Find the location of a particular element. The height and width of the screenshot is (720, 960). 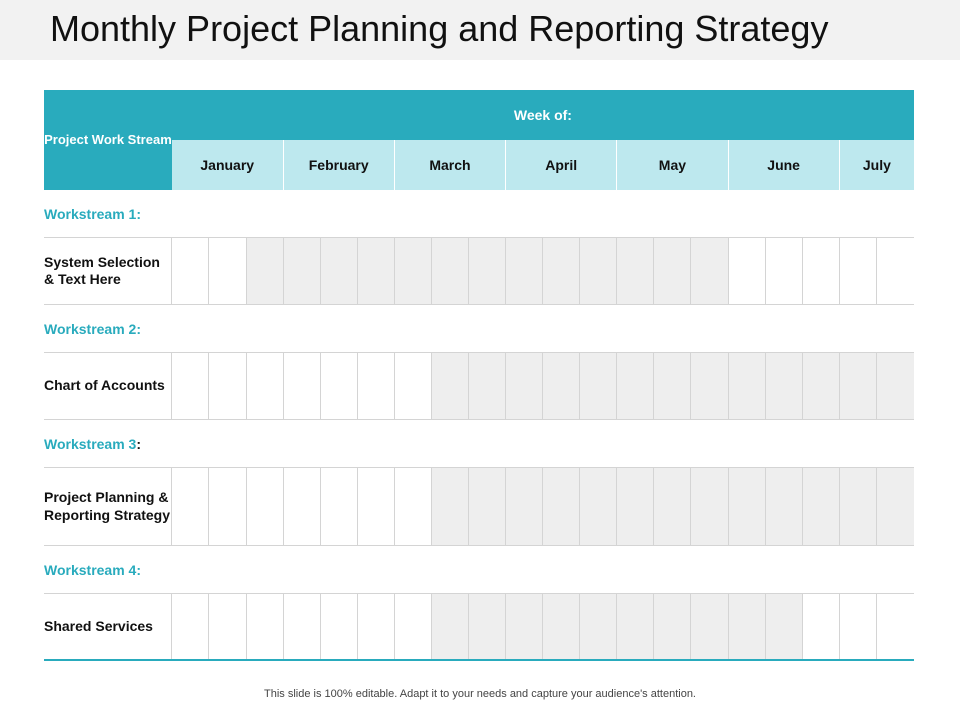

task-row-shared-services: Shared Services is located at coordinates (479, 627).